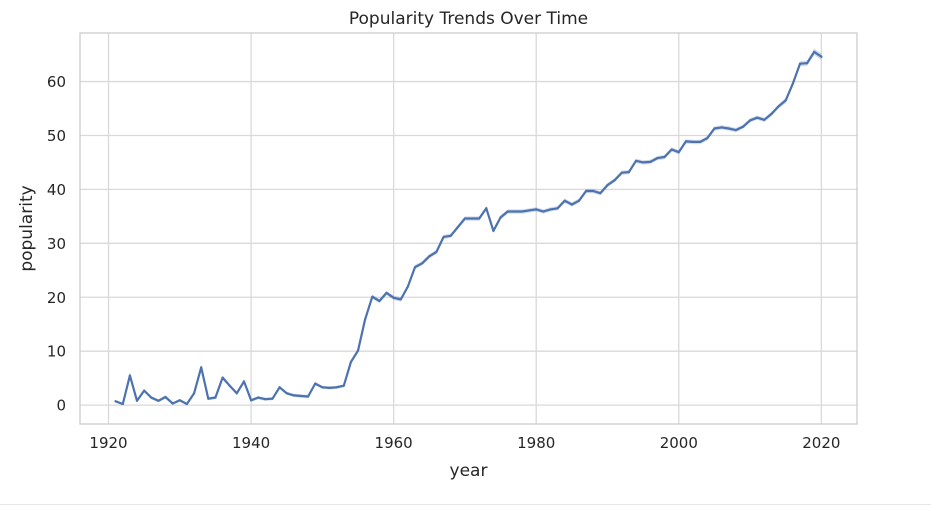 The height and width of the screenshot is (510, 931). Describe the element at coordinates (468, 19) in the screenshot. I see `chart-title: Popularity Trends Over Time` at that location.